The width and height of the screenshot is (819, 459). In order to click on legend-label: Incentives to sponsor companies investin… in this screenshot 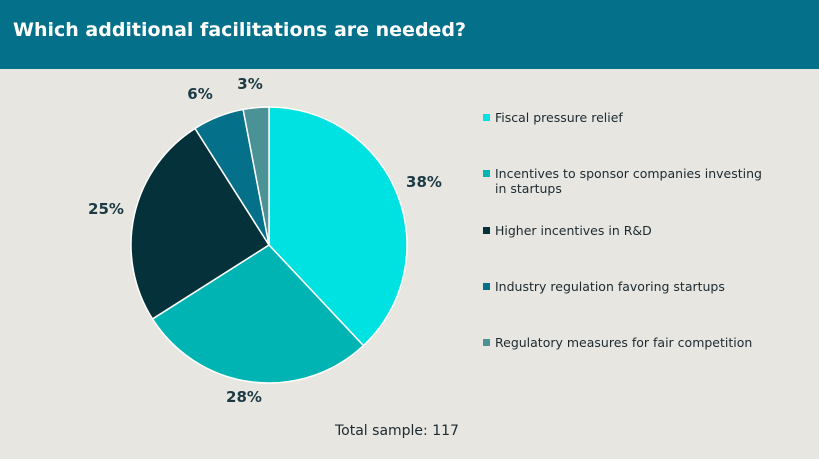, I will do `click(628, 181)`.